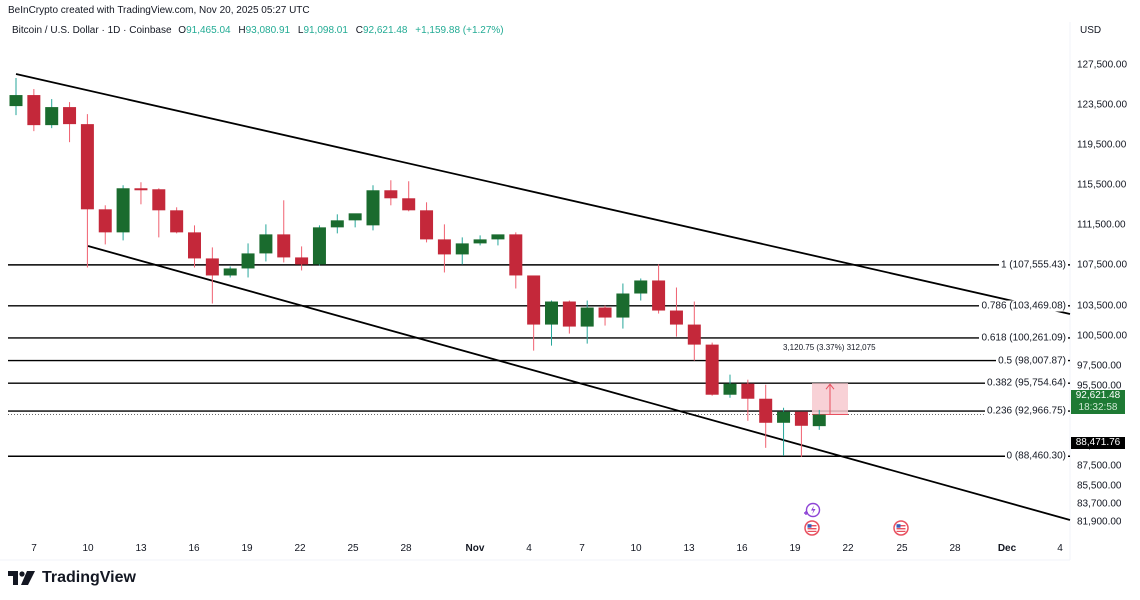 The width and height of the screenshot is (1140, 600). I want to click on fib-level-label: 0 (88,460.30), so click(1036, 456).